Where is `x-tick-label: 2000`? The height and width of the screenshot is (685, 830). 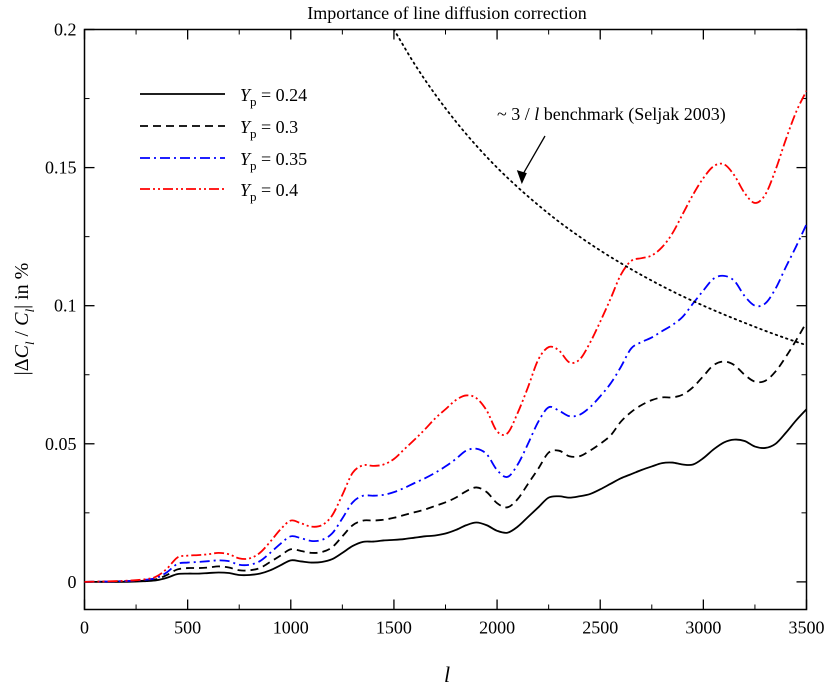 x-tick-label: 2000 is located at coordinates (497, 628).